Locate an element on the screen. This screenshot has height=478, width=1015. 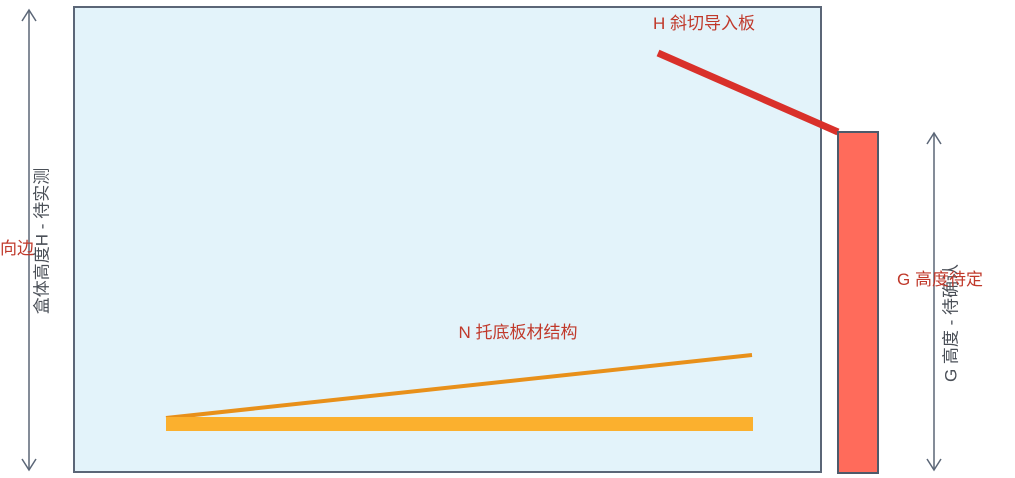
right-dimension-label: G 高度 - 待确认 is located at coordinates (951, 323).